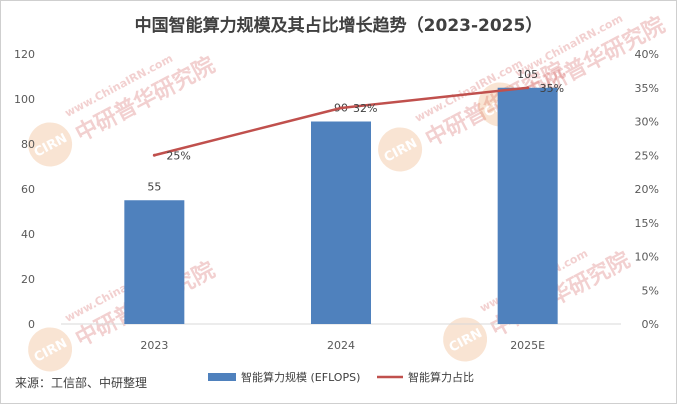 The image size is (677, 404). I want to click on y-right-tick-label: 20%, so click(647, 189).